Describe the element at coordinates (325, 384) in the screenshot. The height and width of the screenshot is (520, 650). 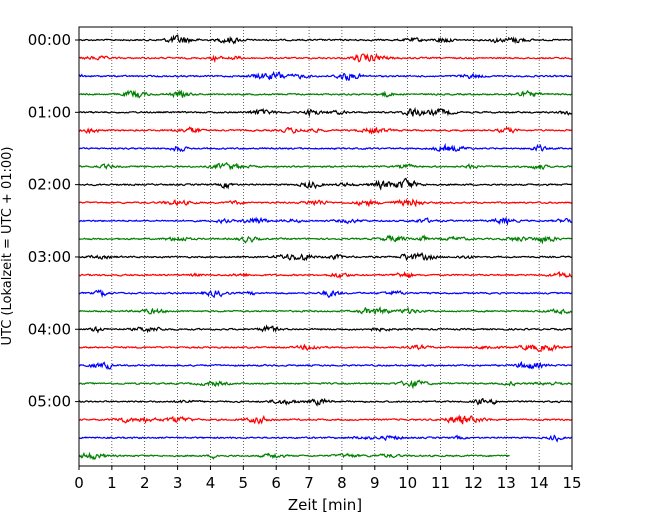
I see `trace-04:45` at that location.